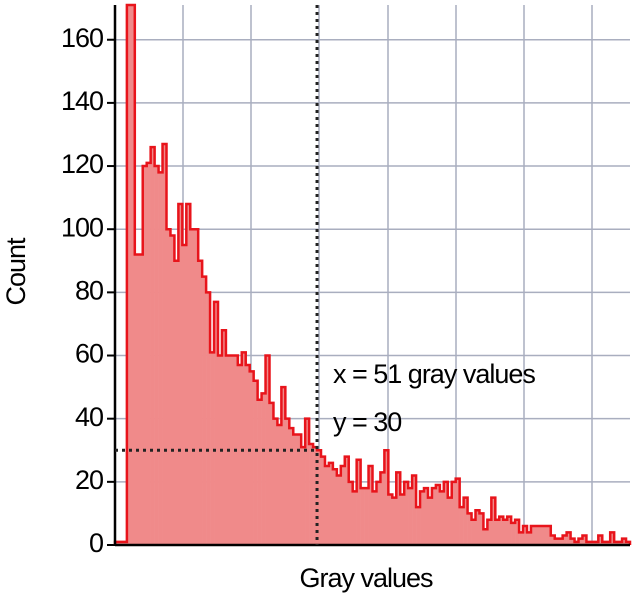  I want to click on y-tick-label: 100, so click(82, 227).